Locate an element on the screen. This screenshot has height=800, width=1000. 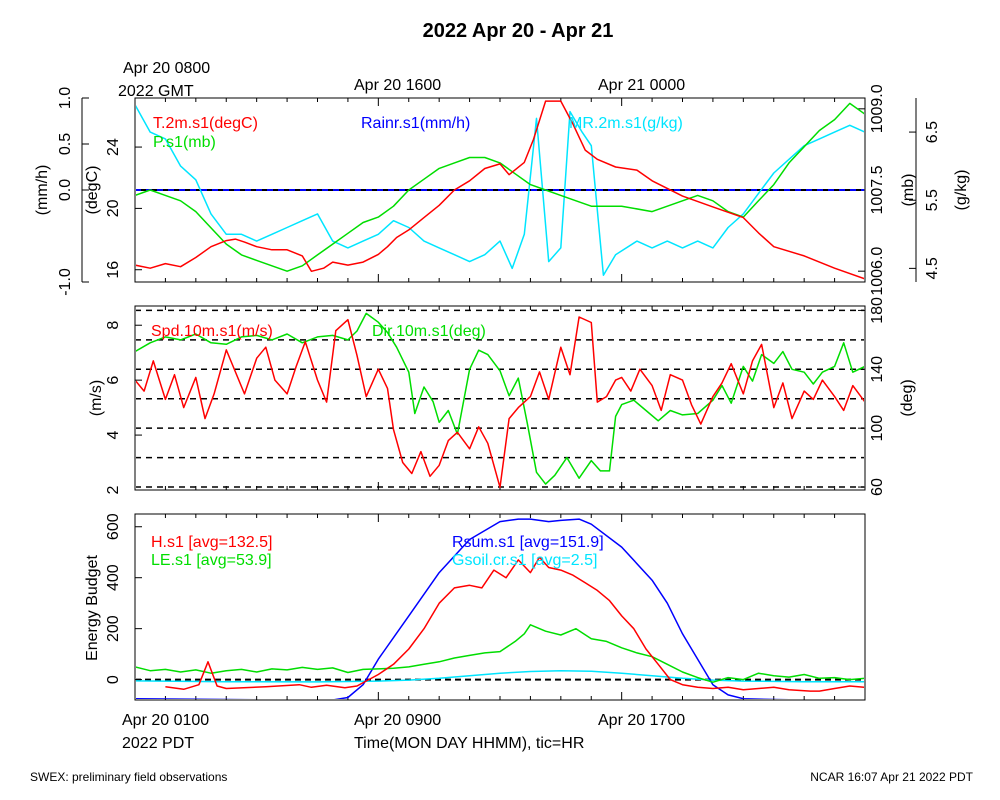
y-tick-label: 200 is located at coordinates (113, 628).